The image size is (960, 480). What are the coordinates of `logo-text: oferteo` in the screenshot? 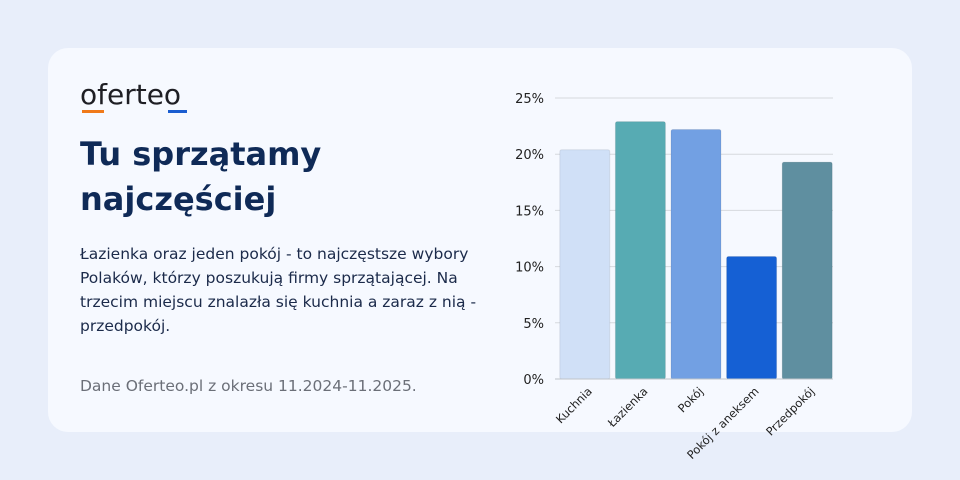 It's located at (131, 94).